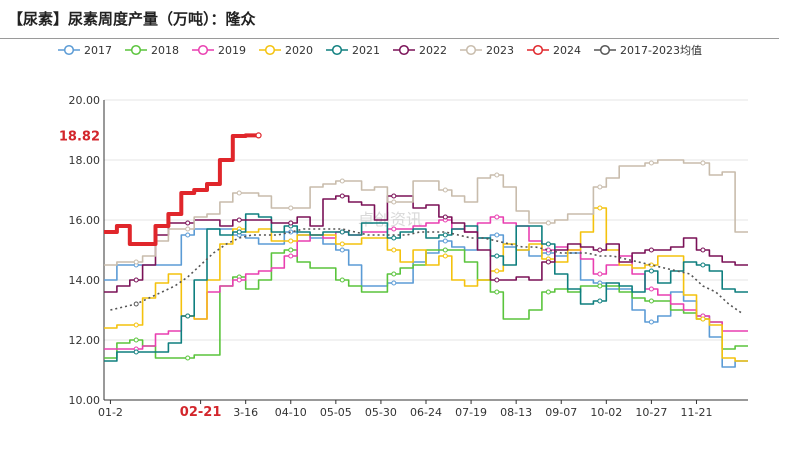 The width and height of the screenshot is (789, 460). I want to click on x-tick-label: 04-10, so click(291, 412).